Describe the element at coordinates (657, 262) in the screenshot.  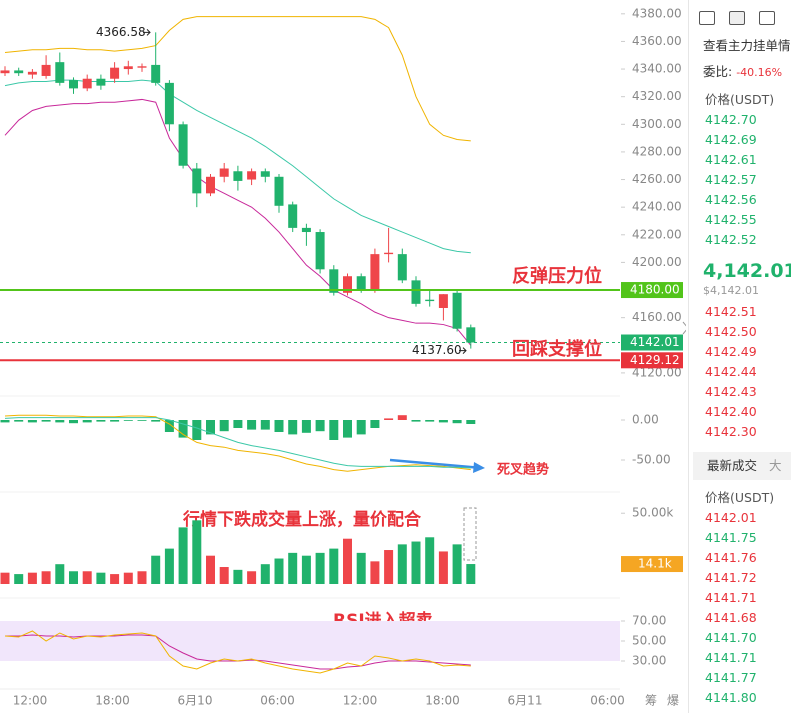
I see `y-tick-label: 4200.00` at that location.